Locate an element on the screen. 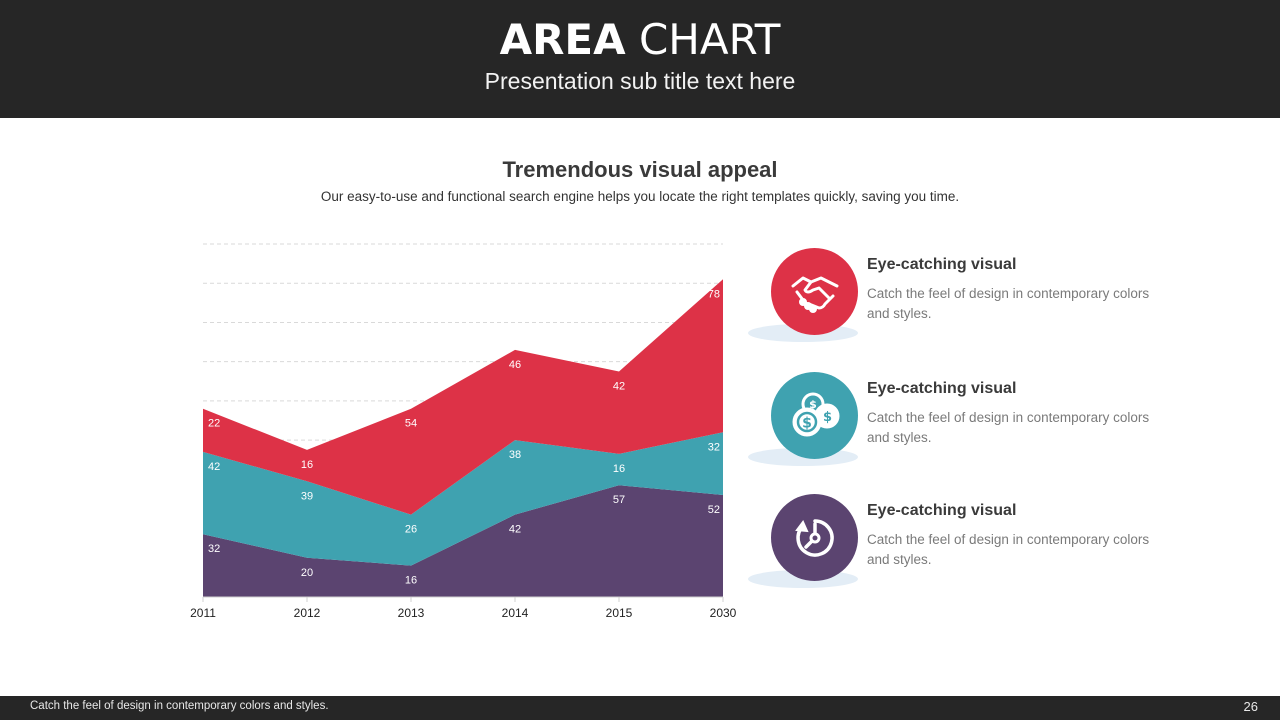 Image resolution: width=1280 pixels, height=720 pixels. data-label: 38 is located at coordinates (515, 455).